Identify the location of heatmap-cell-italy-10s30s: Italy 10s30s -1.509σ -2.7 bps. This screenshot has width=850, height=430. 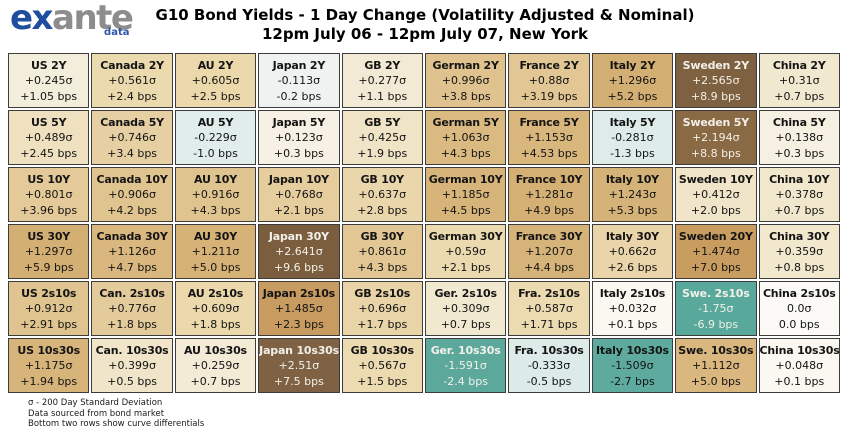
(632, 366).